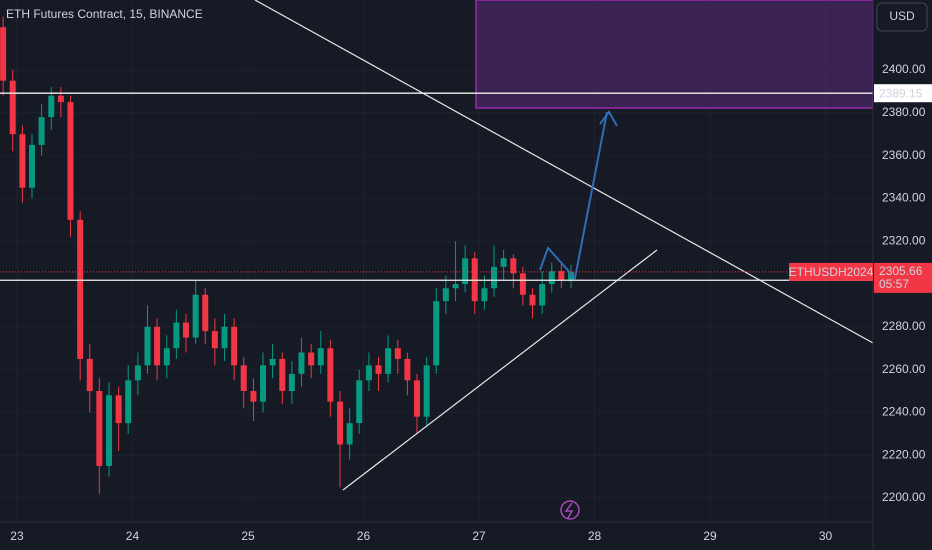 The width and height of the screenshot is (932, 550). Describe the element at coordinates (573, 196) in the screenshot. I see `projection-path` at that location.